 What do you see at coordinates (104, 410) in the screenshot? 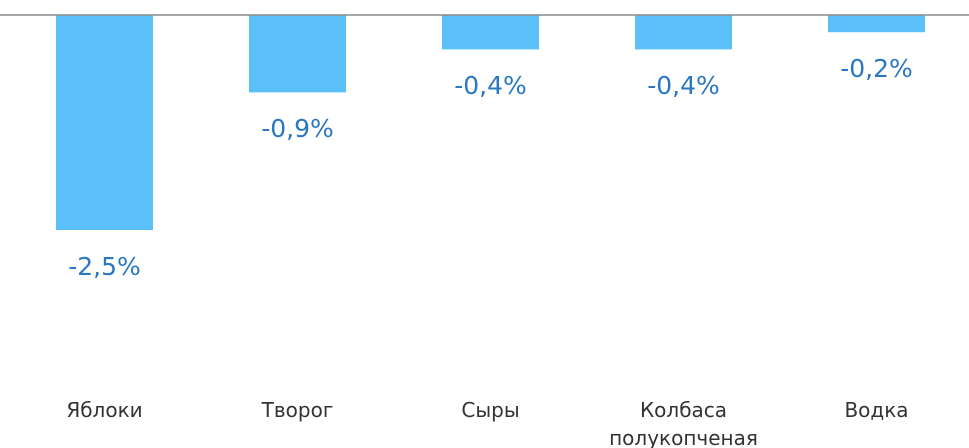
I see `x-tick-label: Яблоки` at bounding box center [104, 410].